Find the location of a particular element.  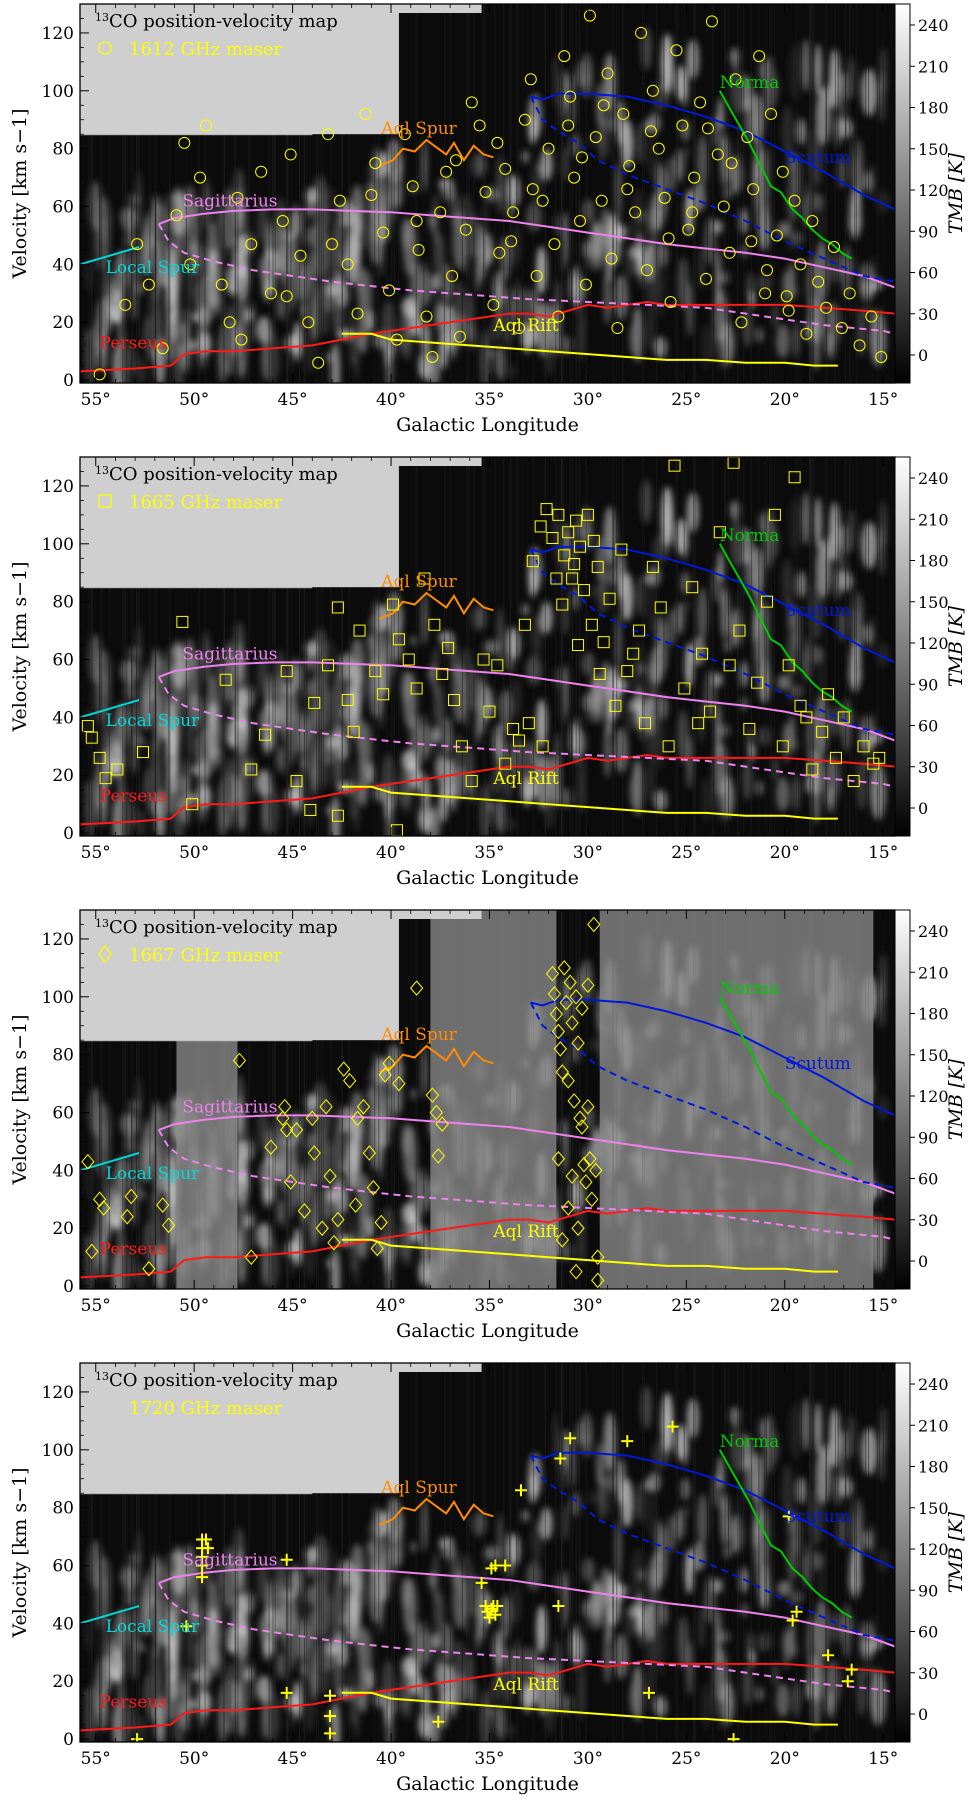

arm-label: Sagittarius is located at coordinates (229, 1561).